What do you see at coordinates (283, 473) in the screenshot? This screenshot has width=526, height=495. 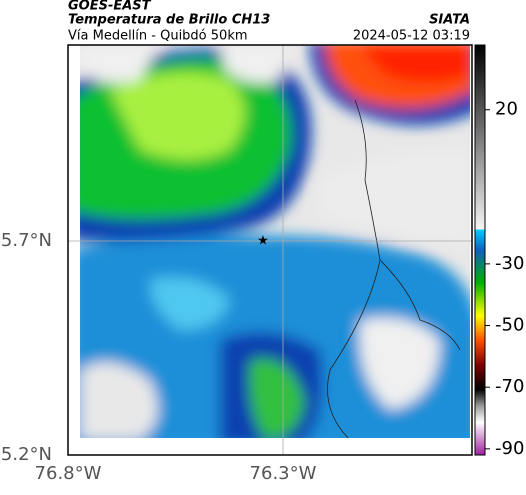 I see `lon-tick-label: 76.3°W` at bounding box center [283, 473].